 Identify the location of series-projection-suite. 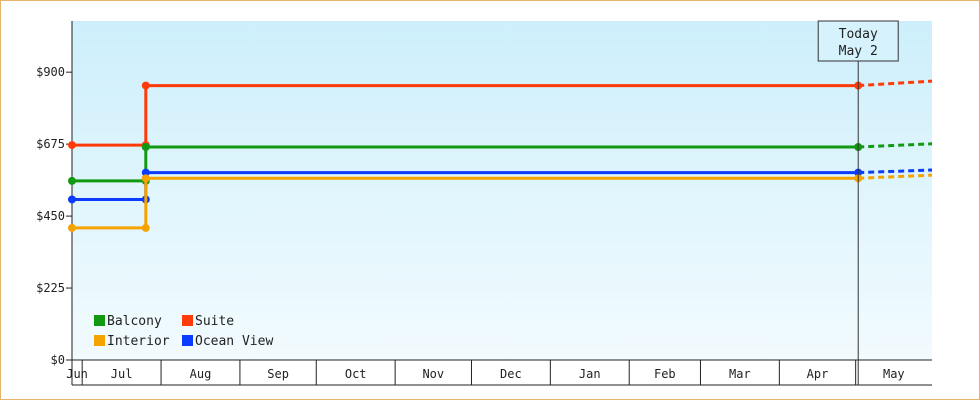
(895, 83).